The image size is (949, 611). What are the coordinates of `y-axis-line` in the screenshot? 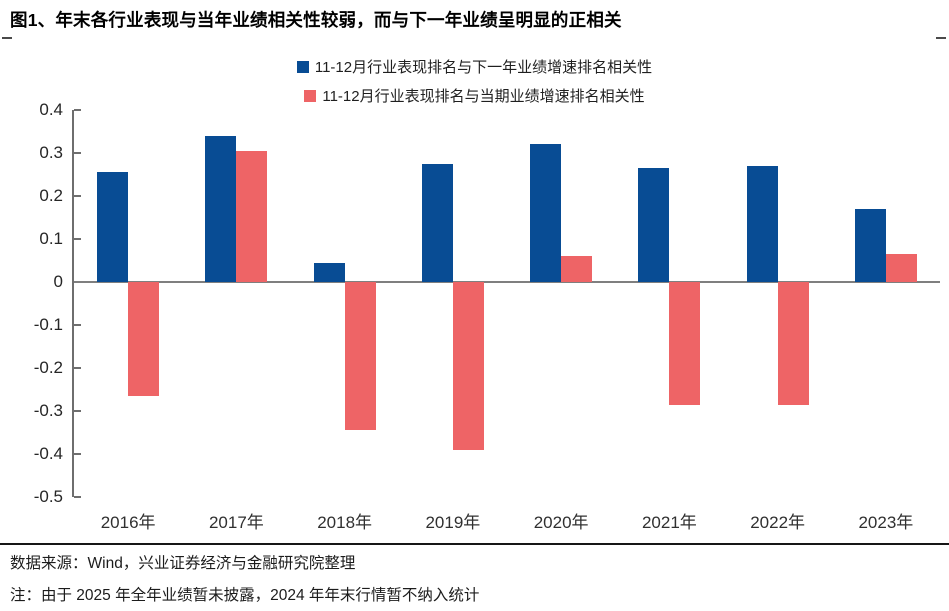 It's located at (73, 303).